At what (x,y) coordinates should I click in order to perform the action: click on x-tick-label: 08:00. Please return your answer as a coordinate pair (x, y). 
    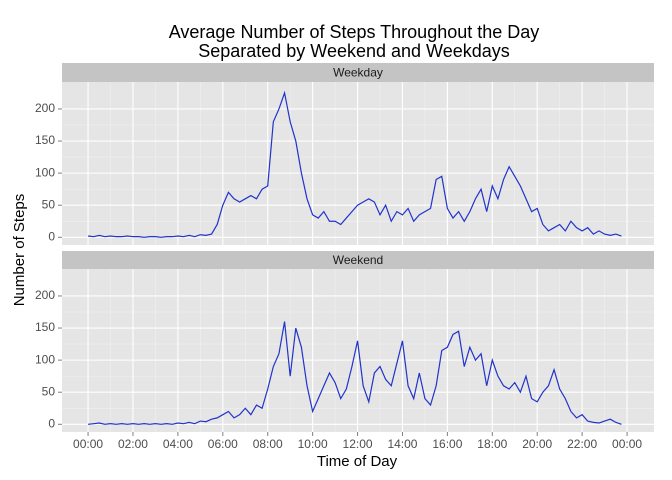
    Looking at the image, I should click on (268, 444).